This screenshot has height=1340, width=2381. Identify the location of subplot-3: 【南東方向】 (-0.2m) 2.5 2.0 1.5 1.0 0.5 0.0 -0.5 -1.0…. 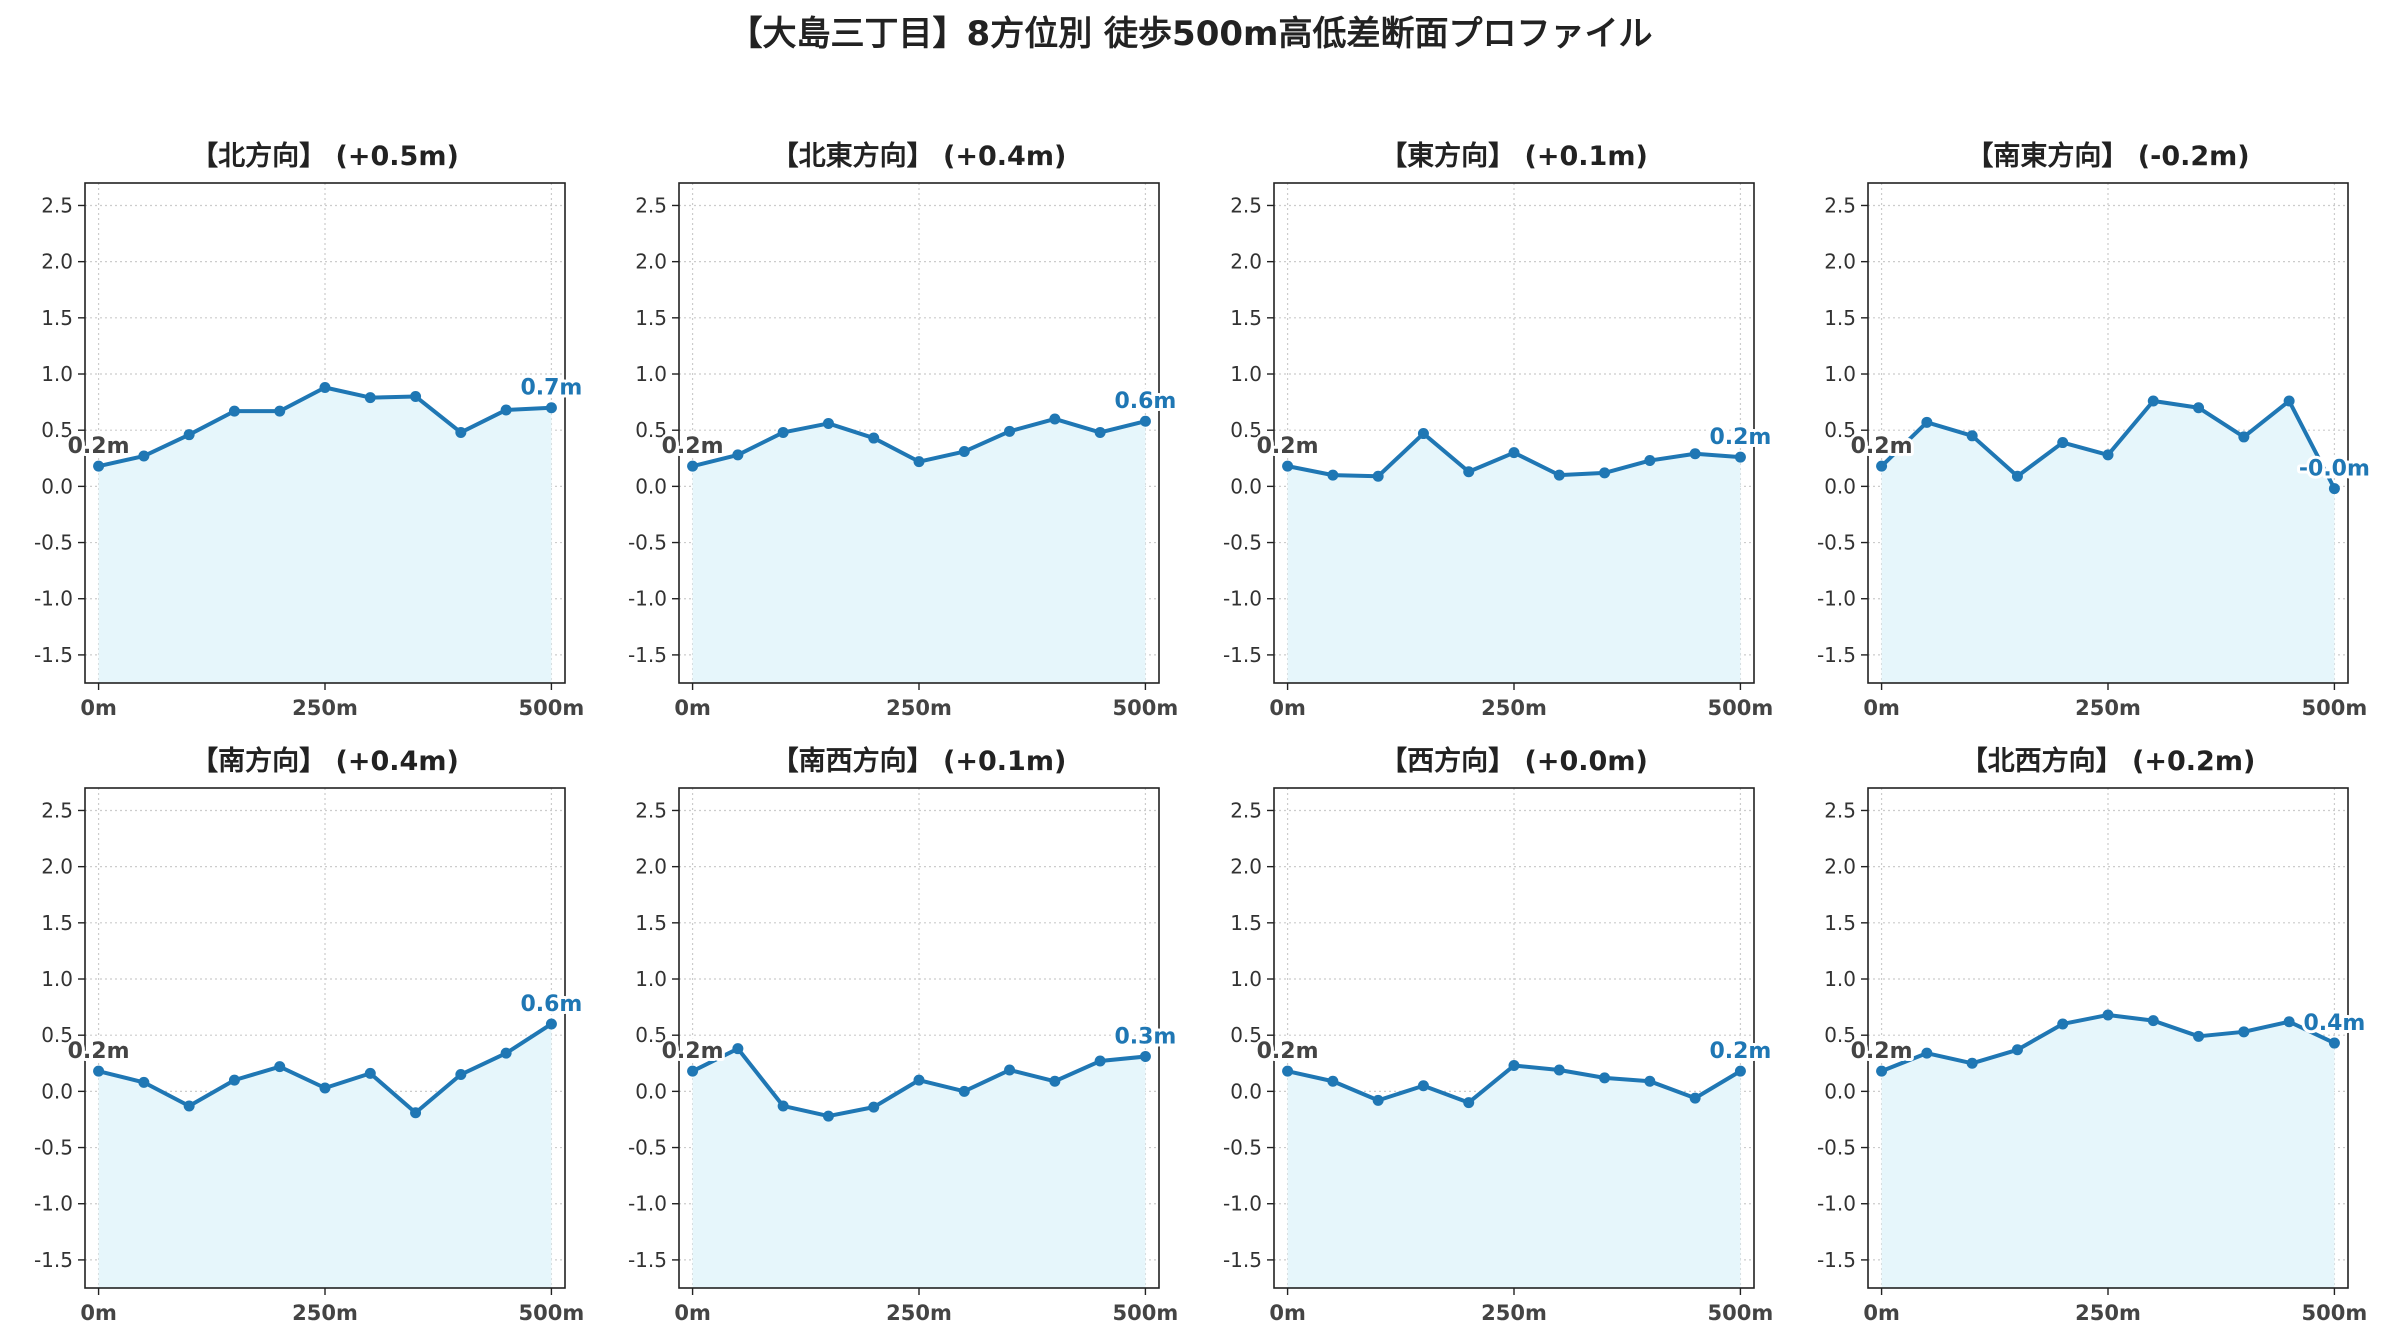
(2095, 430).